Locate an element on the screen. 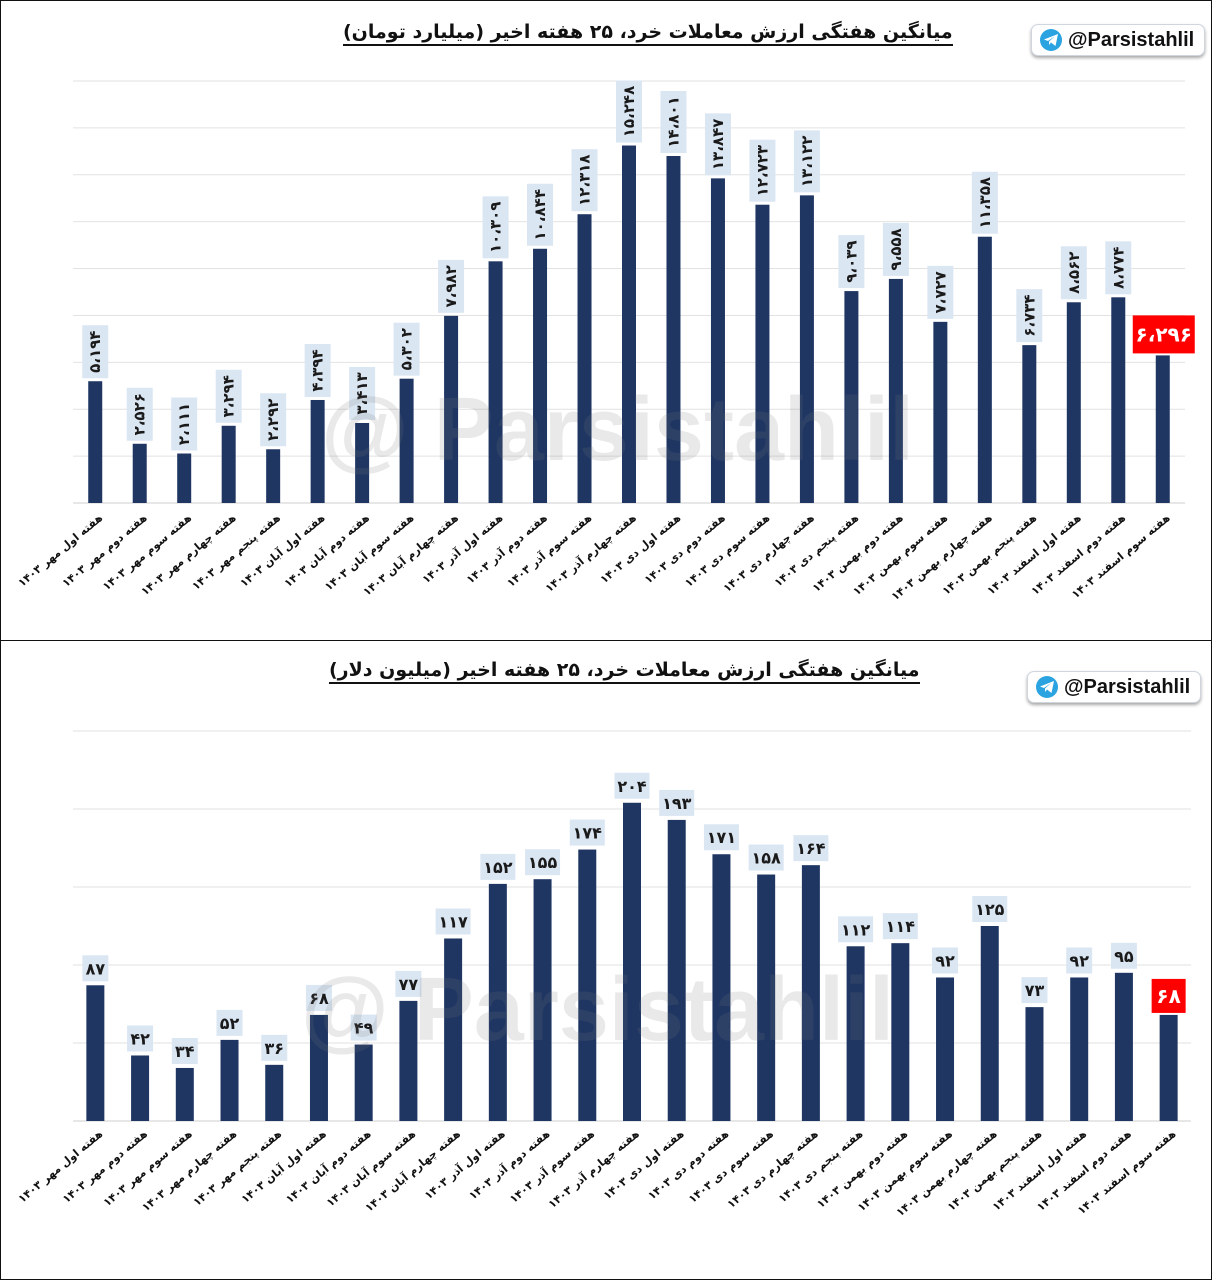 The image size is (1212, 1280). value-label: ۱۱۷ is located at coordinates (453, 921).